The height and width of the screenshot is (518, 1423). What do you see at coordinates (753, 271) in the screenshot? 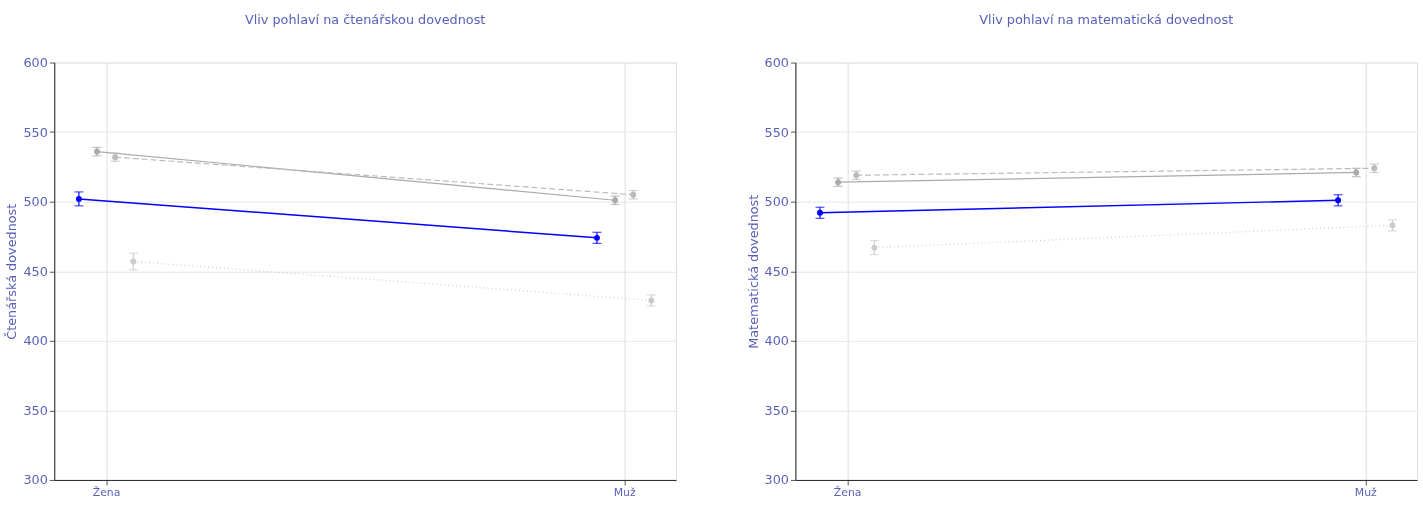
I see `y-axis-title: Matematická dovednost` at bounding box center [753, 271].